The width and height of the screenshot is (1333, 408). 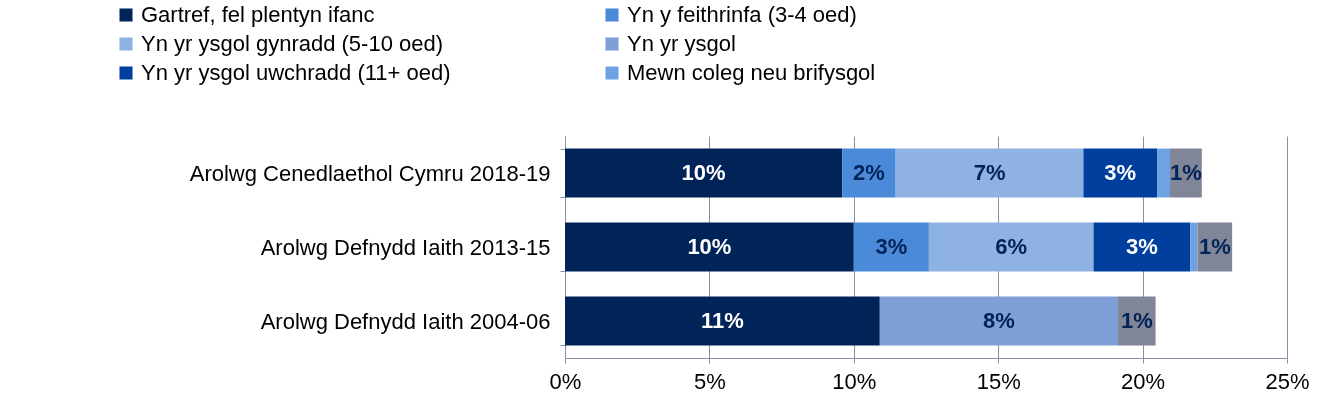 I want to click on legend-label: Yn y feithrinfa (3-4 oed), so click(x=742, y=14).